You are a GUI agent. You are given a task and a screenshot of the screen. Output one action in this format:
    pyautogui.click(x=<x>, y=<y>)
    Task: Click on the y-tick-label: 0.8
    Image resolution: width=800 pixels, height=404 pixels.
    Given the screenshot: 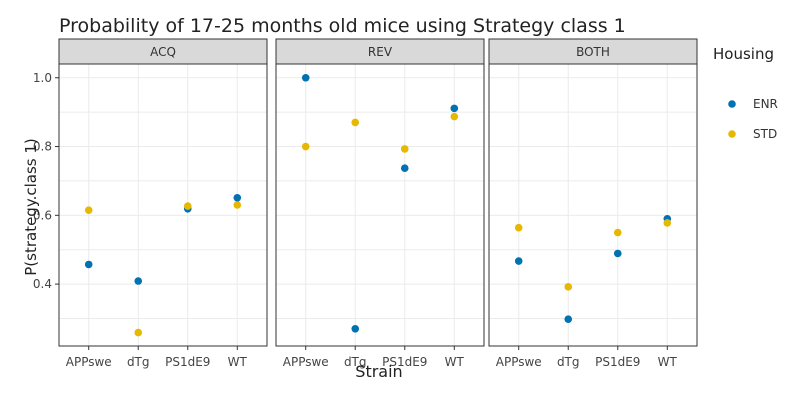 What is the action you would take?
    pyautogui.click(x=42, y=147)
    